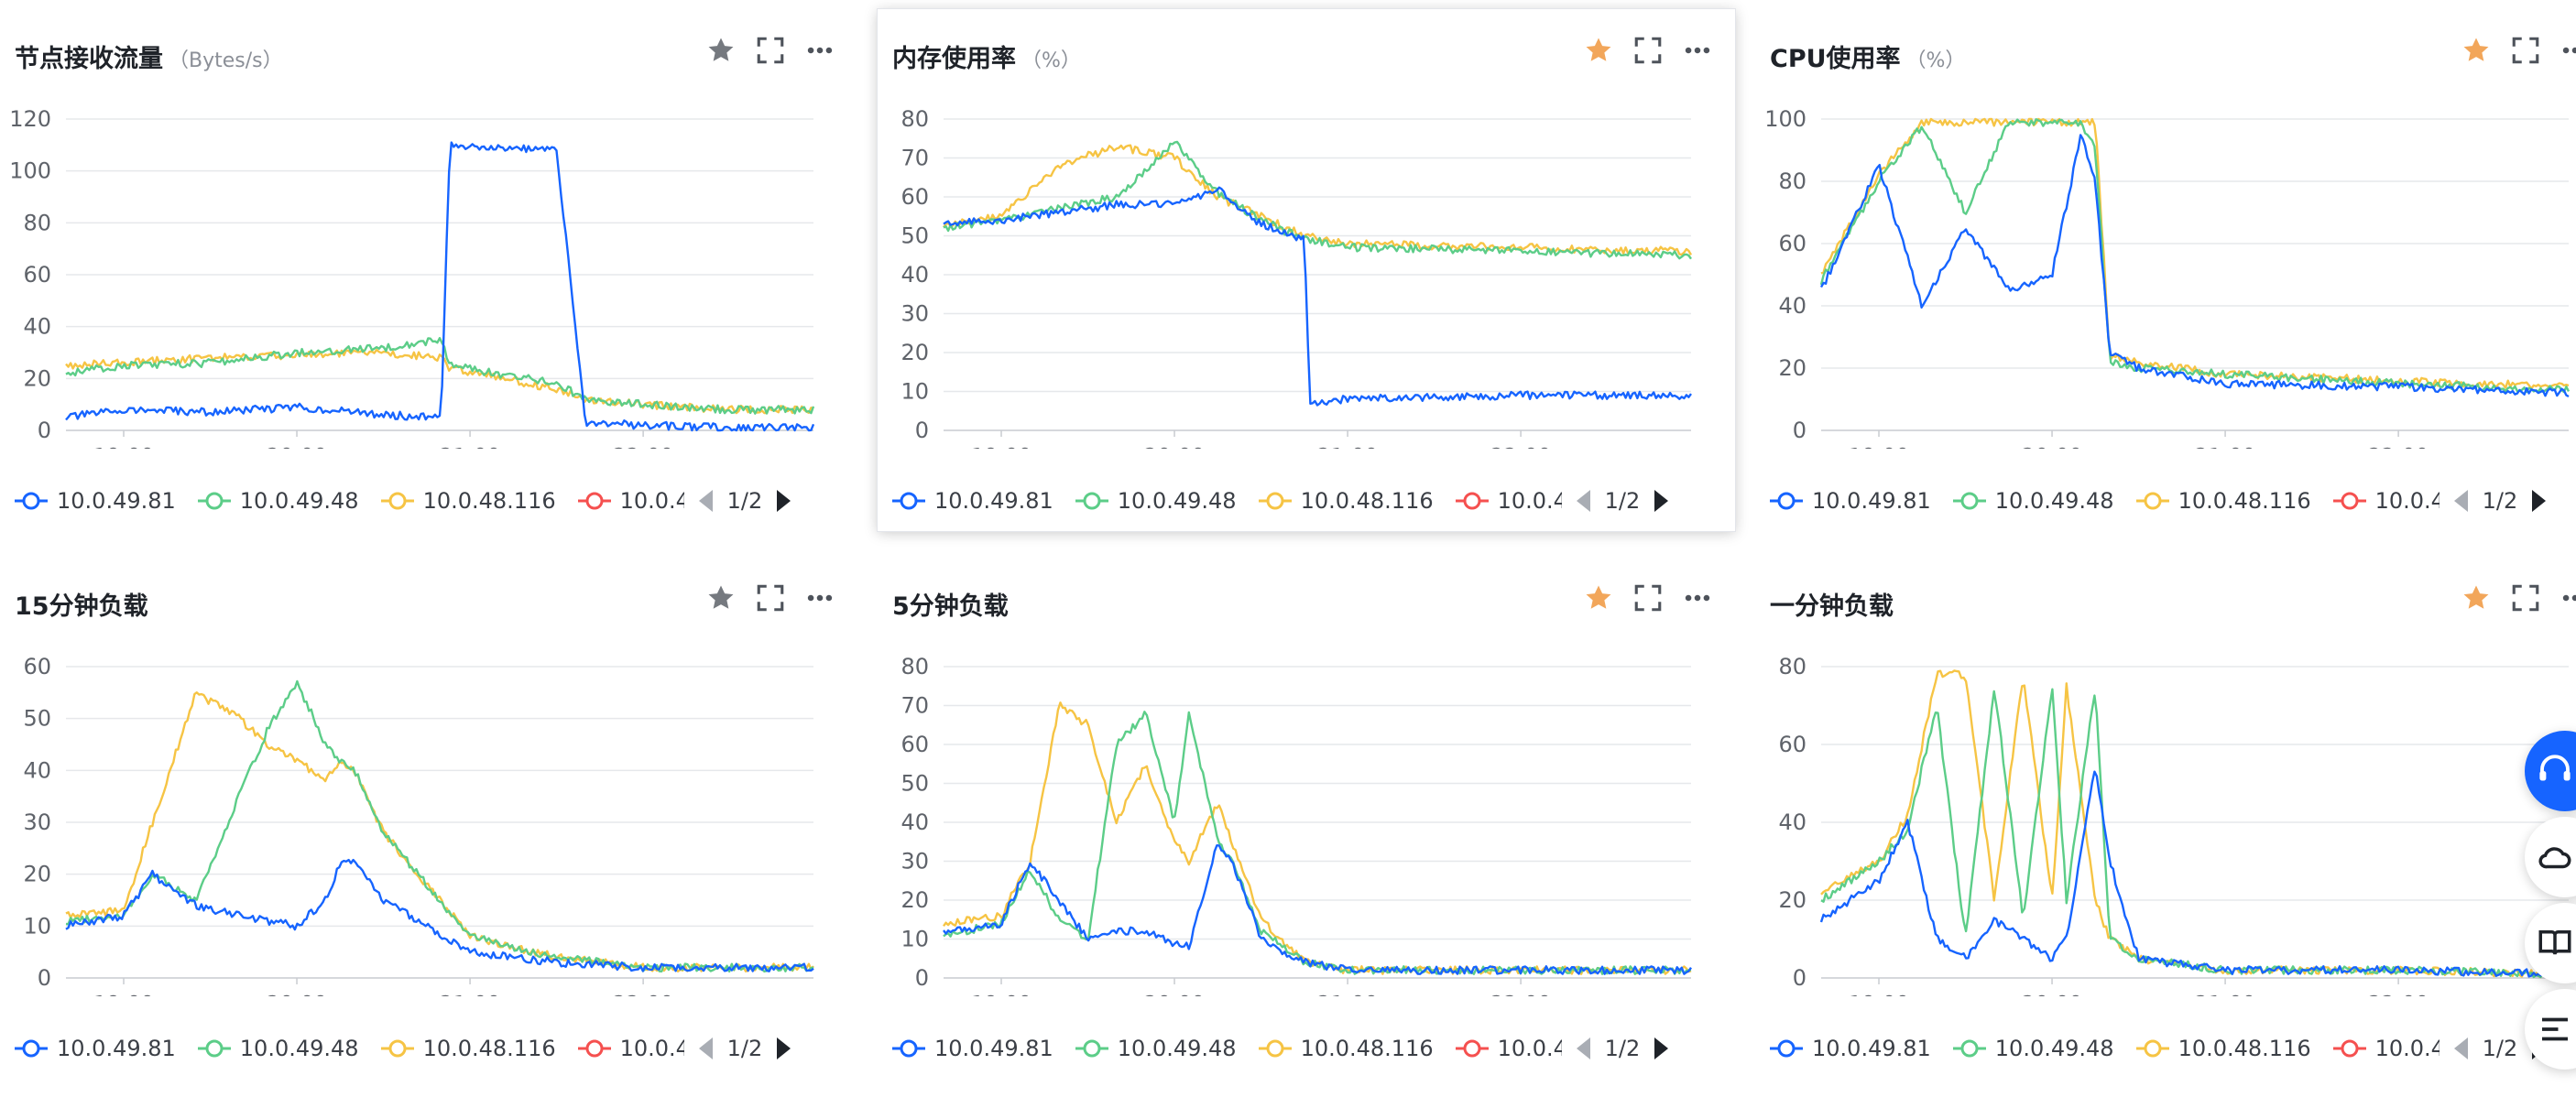  What do you see at coordinates (1832, 606) in the screenshot?
I see `panel-title-text: 一分钟负载` at bounding box center [1832, 606].